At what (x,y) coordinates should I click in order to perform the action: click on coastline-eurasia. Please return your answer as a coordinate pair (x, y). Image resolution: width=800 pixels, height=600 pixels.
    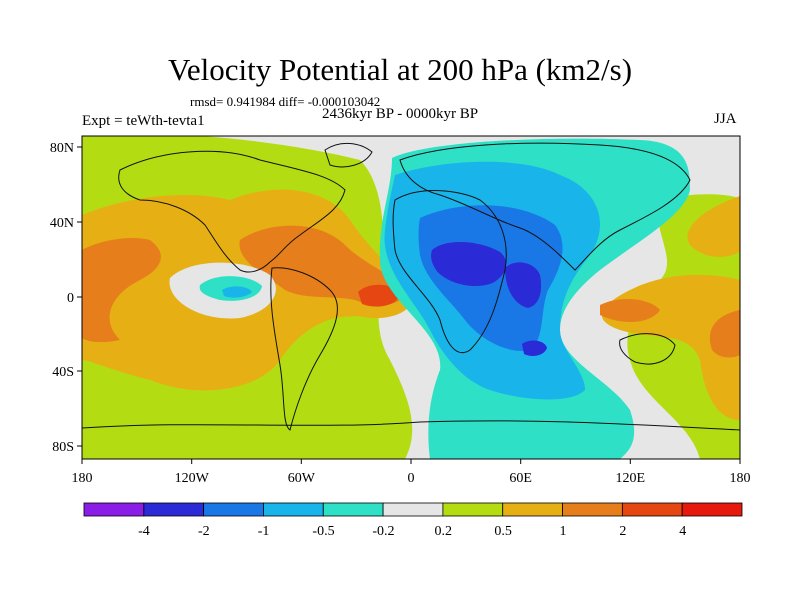
    Looking at the image, I should click on (545, 206).